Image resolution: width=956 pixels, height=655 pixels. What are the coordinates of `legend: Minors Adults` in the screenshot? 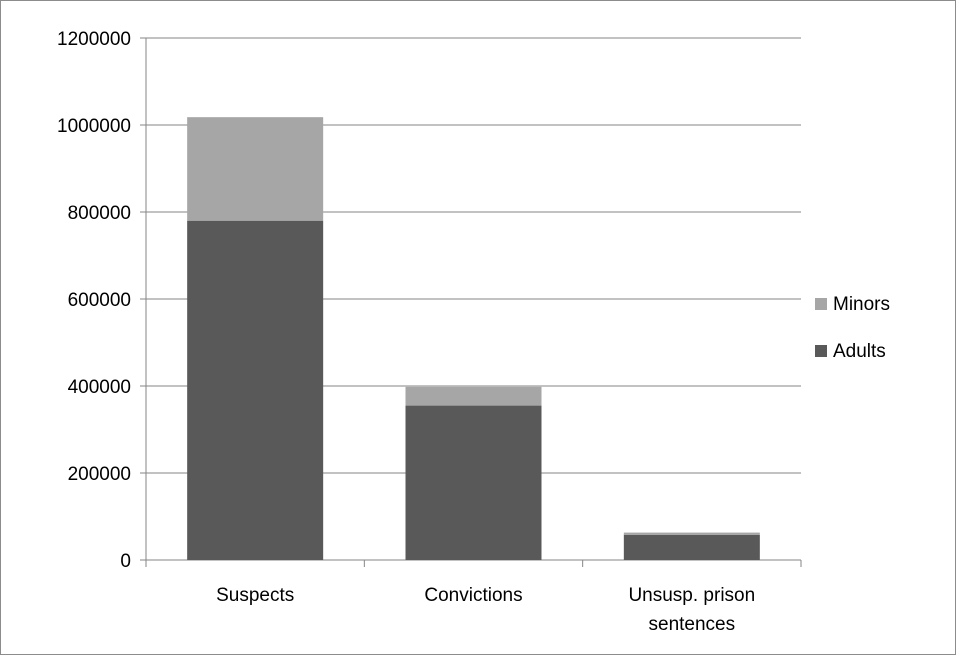 It's located at (852, 328).